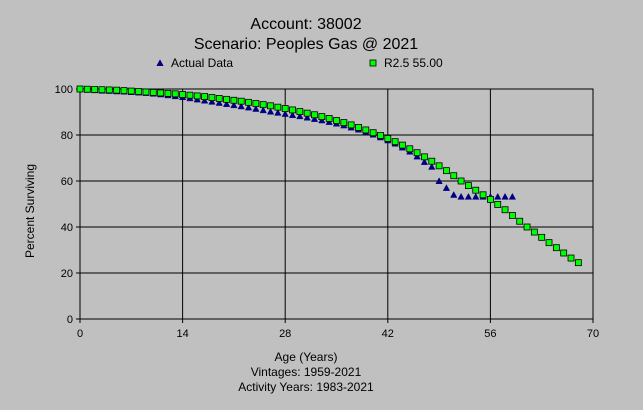  I want to click on y-tick-label: 20, so click(67, 274).